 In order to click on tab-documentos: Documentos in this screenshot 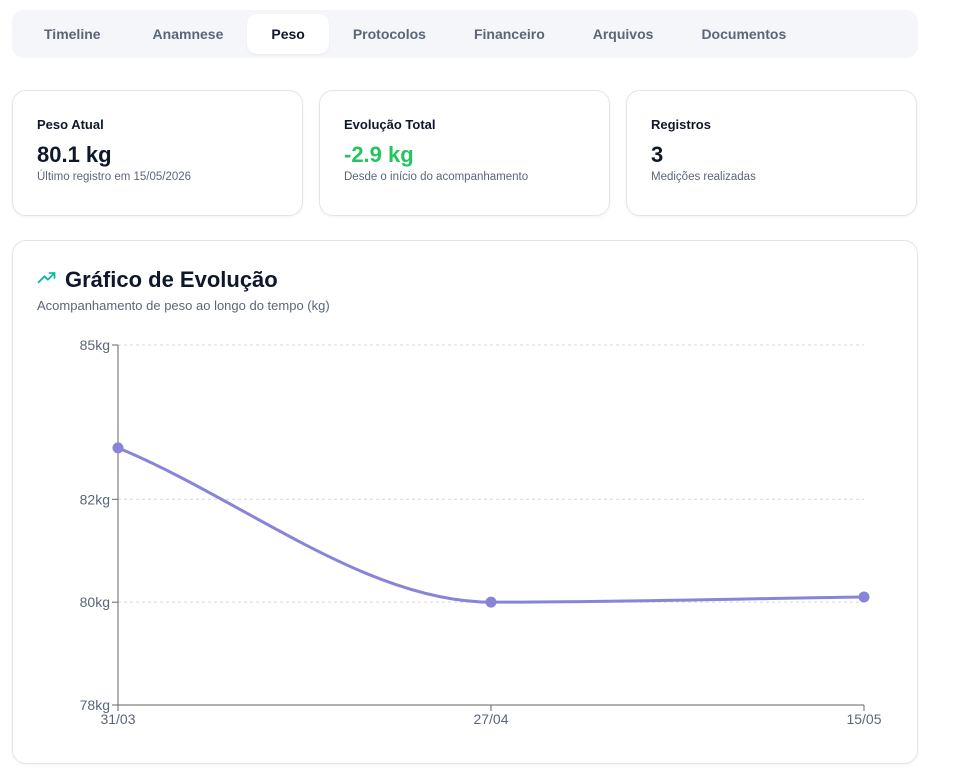, I will do `click(744, 34)`.